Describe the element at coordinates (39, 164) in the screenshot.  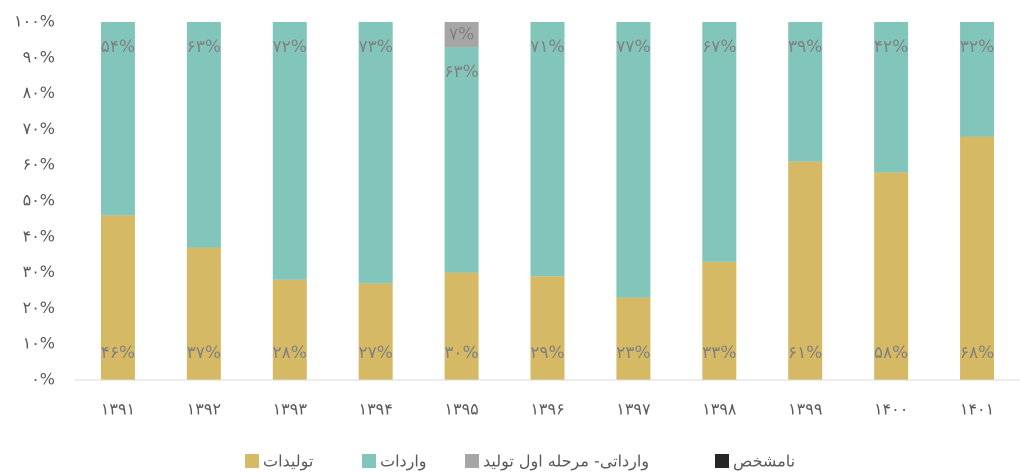
I see `y-tick-label: ۶۰%` at that location.